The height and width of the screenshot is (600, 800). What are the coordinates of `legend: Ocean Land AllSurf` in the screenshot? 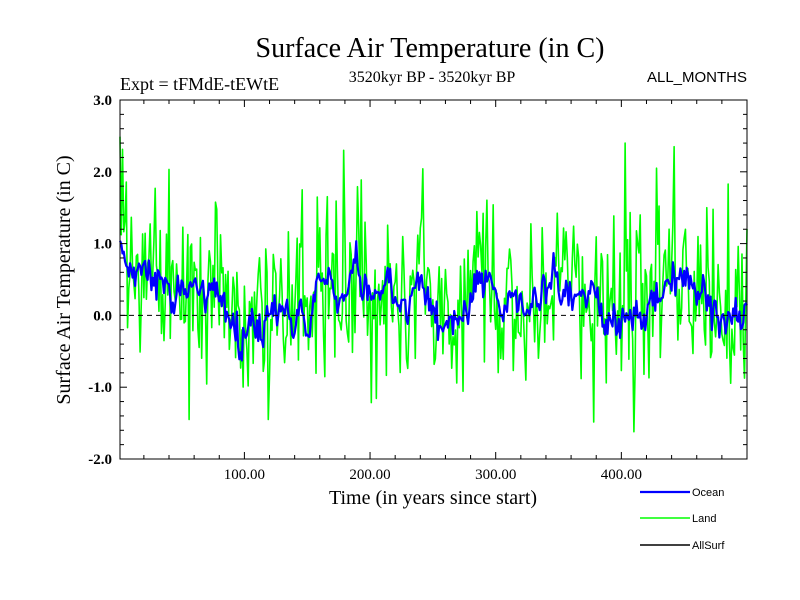 It's located at (682, 519).